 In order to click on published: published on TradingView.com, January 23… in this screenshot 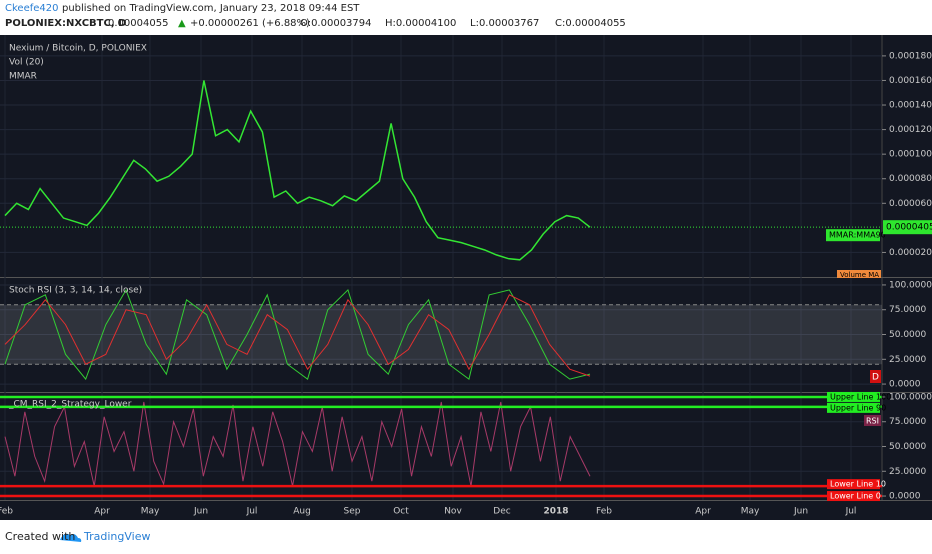, I will do `click(211, 8)`.